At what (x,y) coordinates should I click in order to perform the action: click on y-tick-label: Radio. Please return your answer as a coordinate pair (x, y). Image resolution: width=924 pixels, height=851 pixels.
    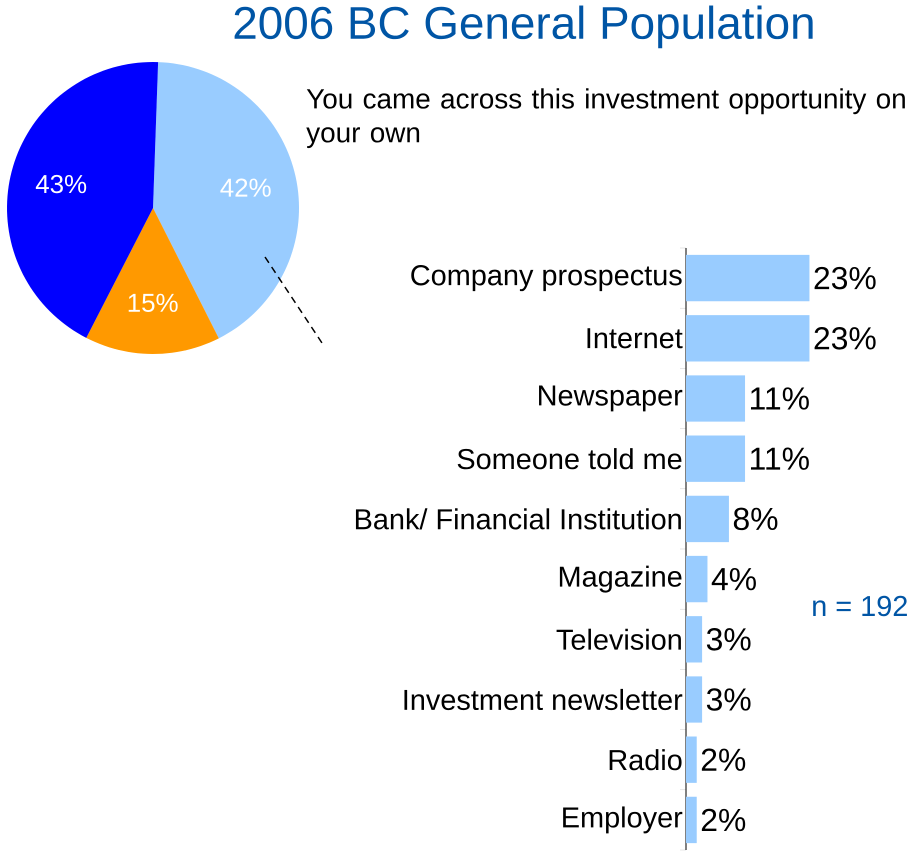
    Looking at the image, I should click on (646, 759).